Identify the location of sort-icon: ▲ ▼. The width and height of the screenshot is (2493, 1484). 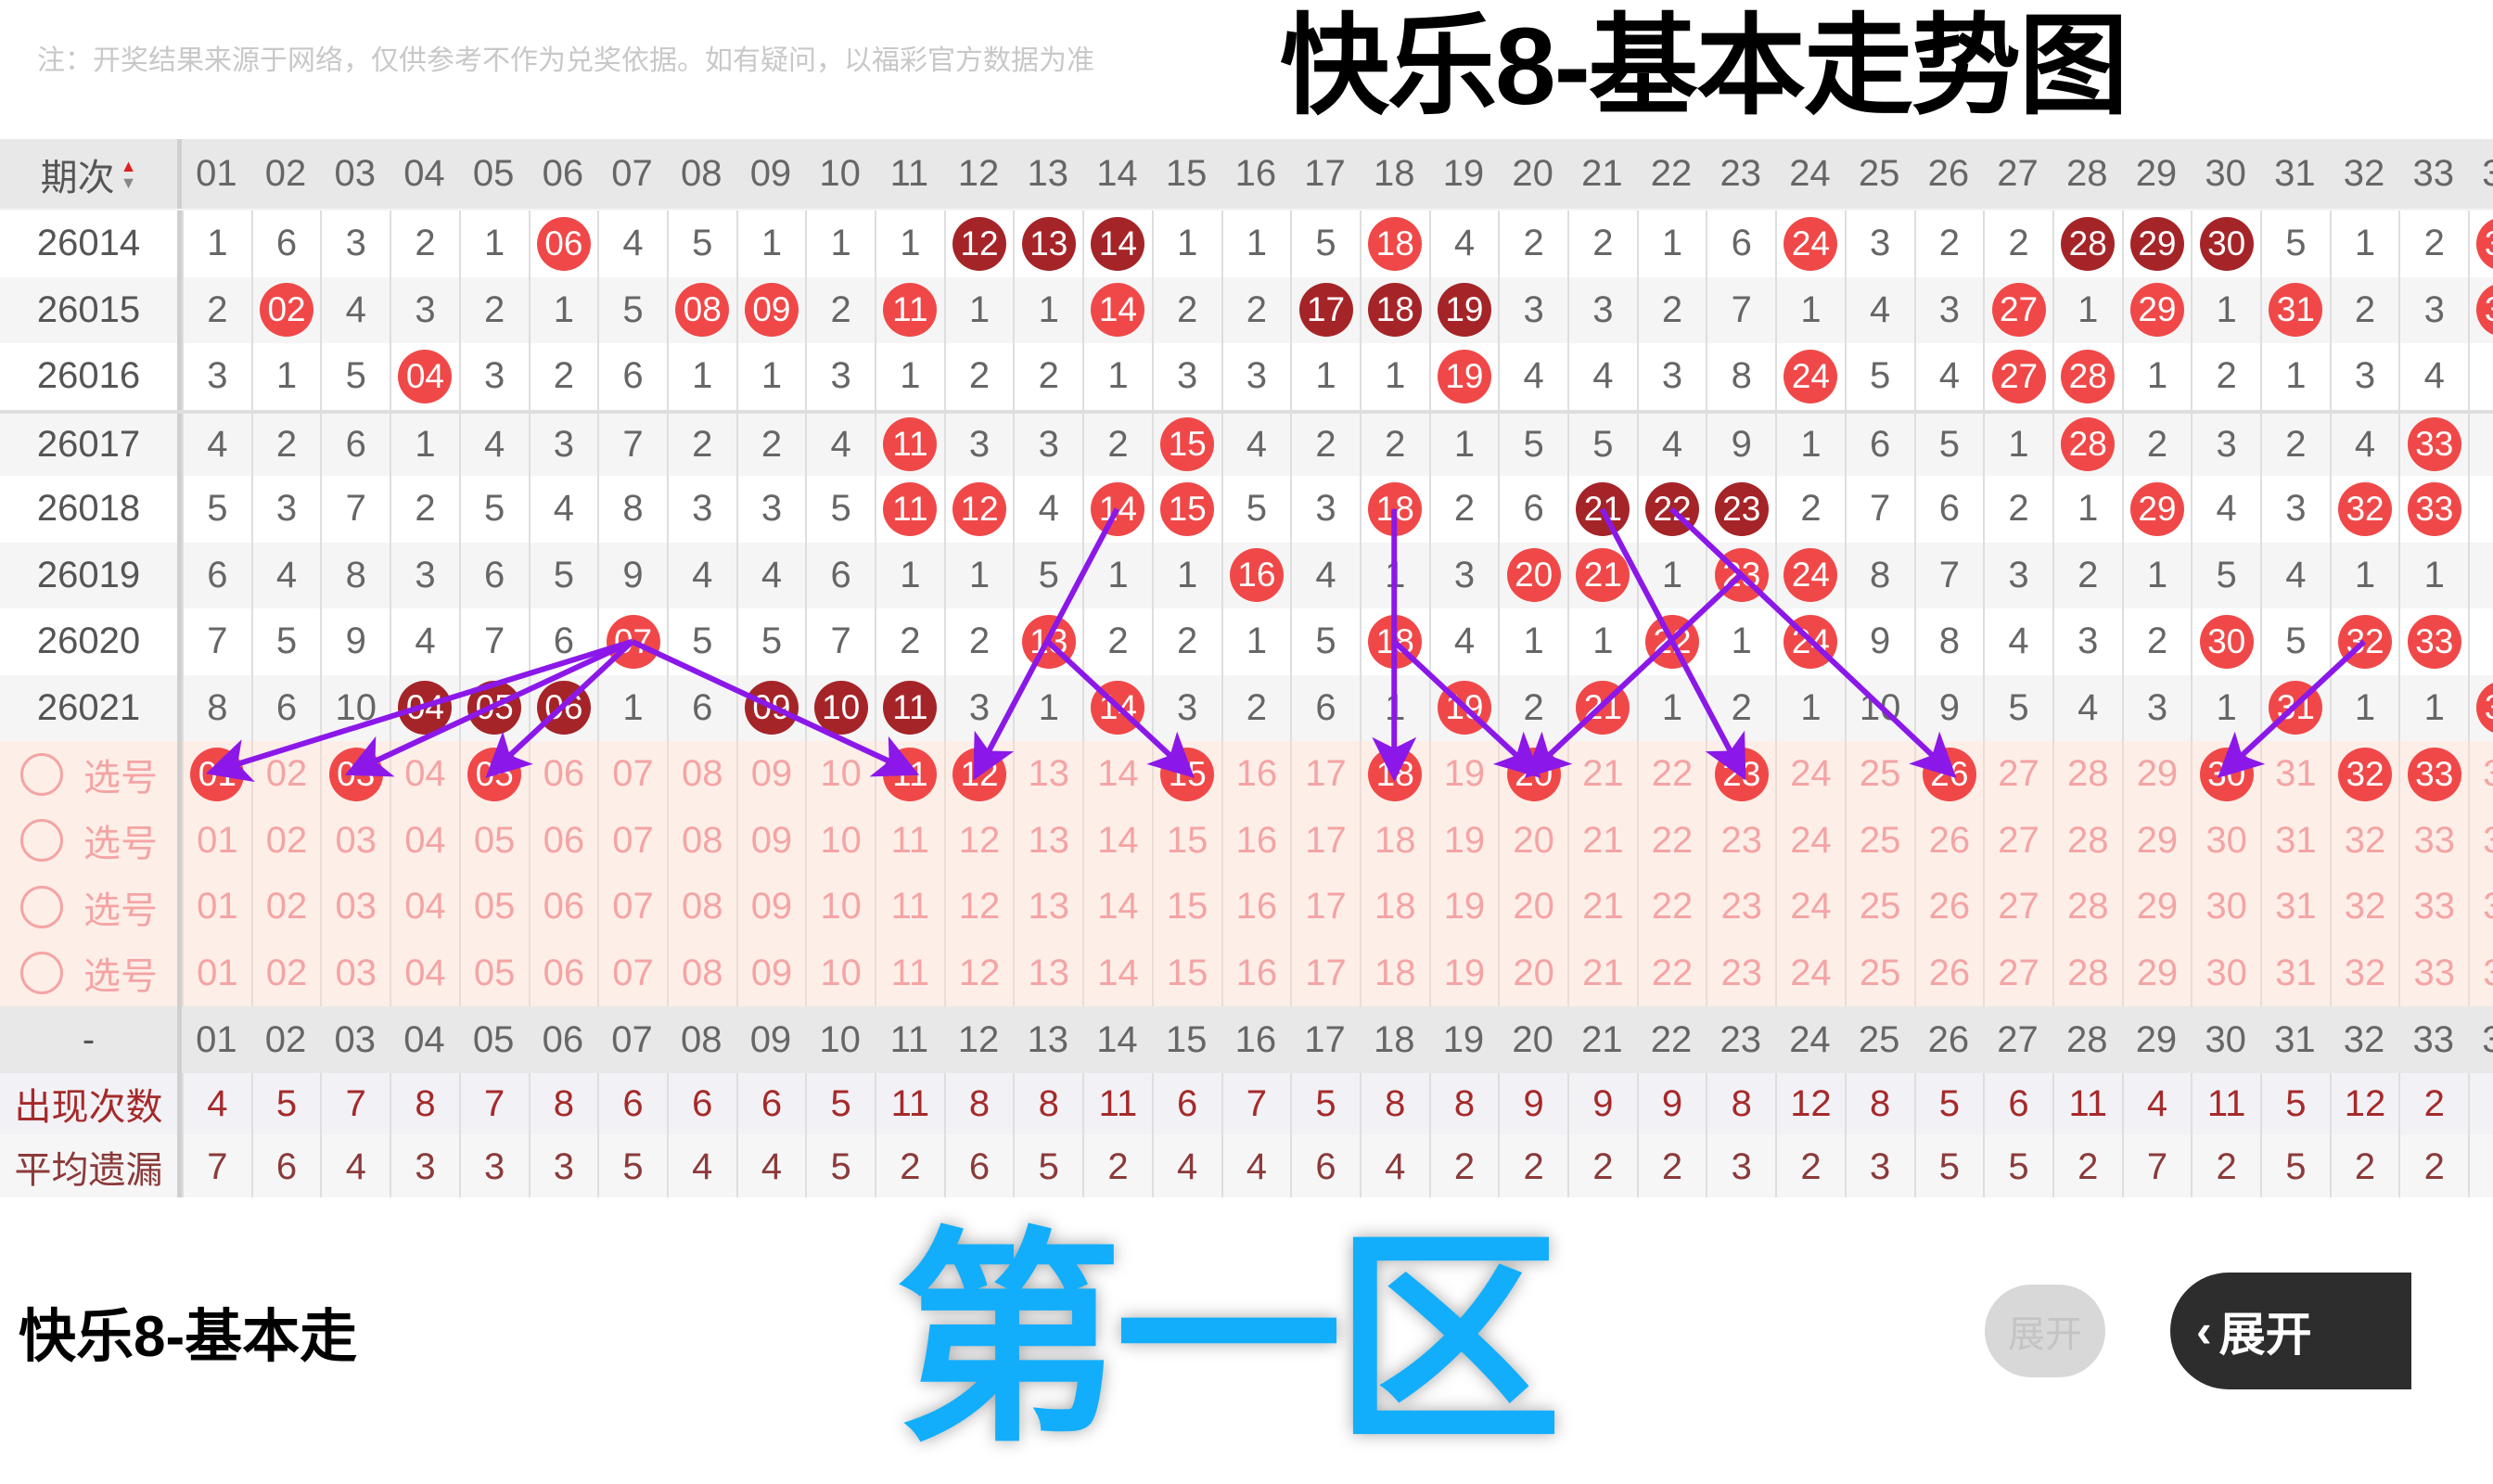
(129, 174).